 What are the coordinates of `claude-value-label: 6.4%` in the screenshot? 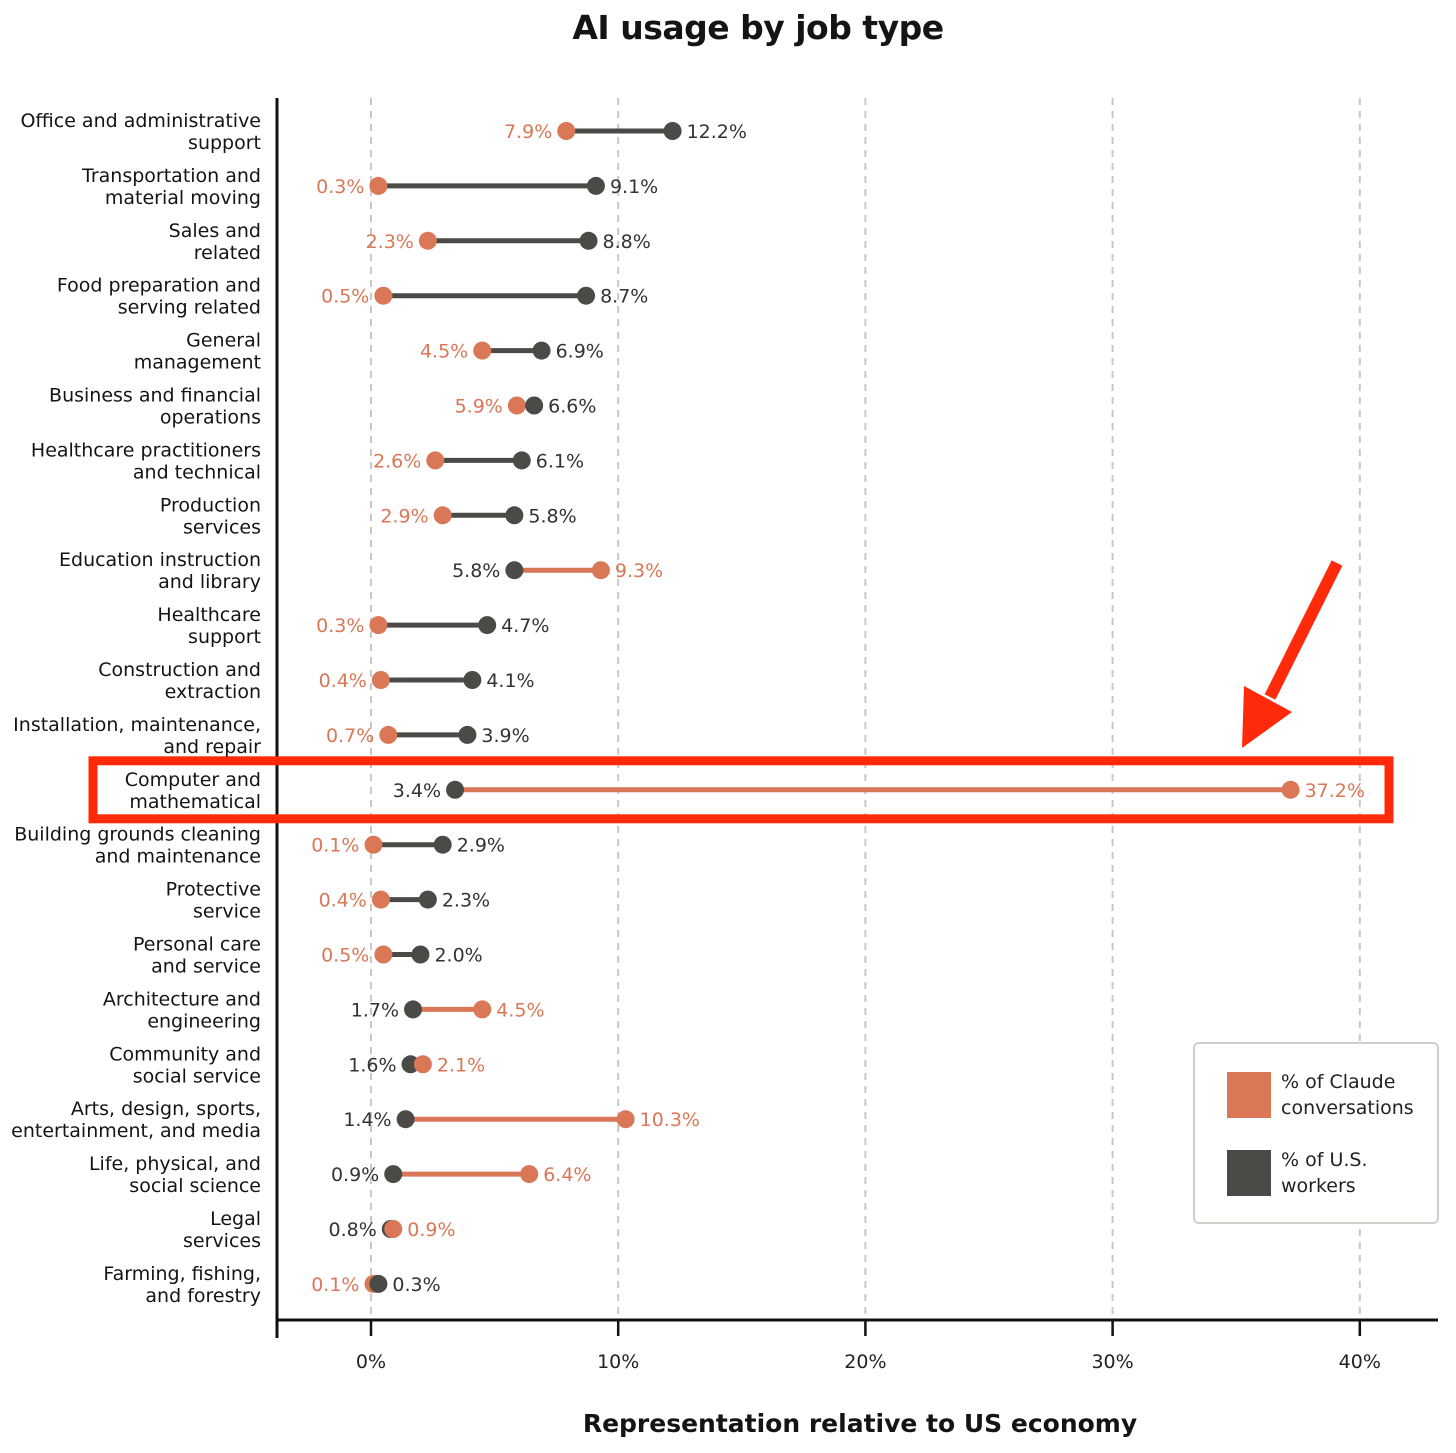 It's located at (567, 1175).